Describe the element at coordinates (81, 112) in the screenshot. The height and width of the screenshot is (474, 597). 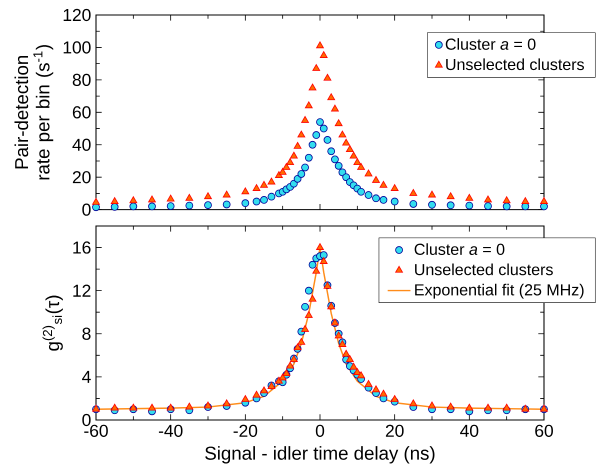
I see `y-tick-label: 60` at that location.